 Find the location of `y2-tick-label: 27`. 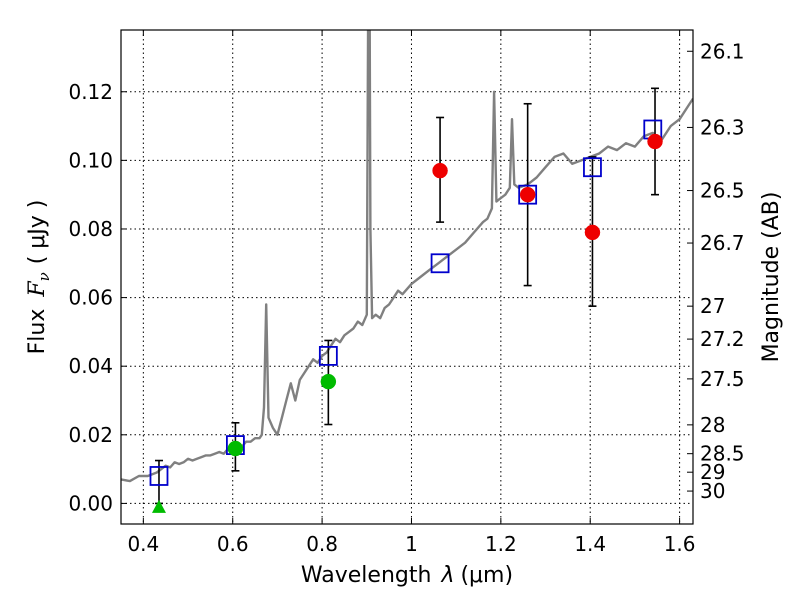

y2-tick-label: 27 is located at coordinates (712, 306).